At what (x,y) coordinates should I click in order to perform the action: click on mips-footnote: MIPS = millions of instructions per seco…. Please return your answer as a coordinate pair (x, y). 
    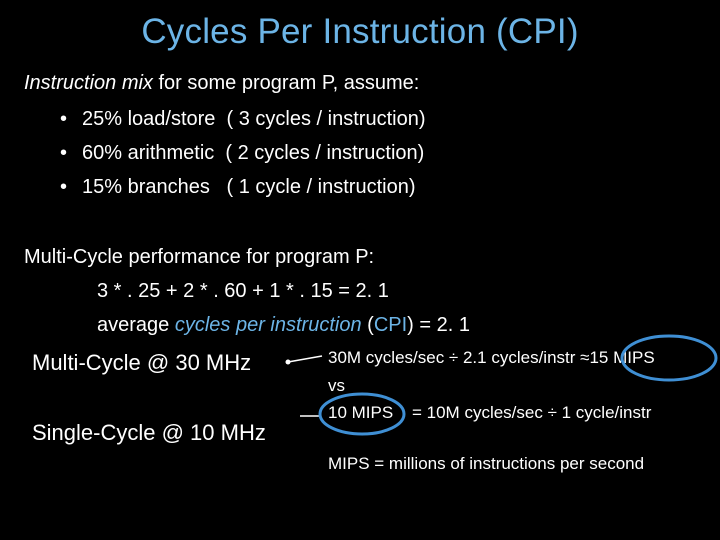
    Looking at the image, I should click on (486, 463).